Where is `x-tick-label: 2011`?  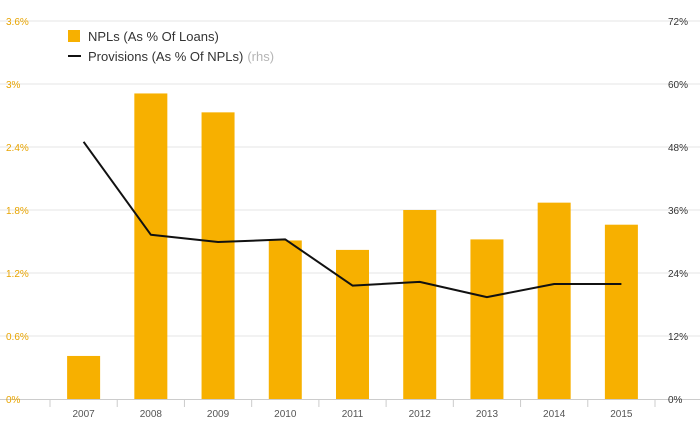
x-tick-label: 2011 is located at coordinates (353, 414).